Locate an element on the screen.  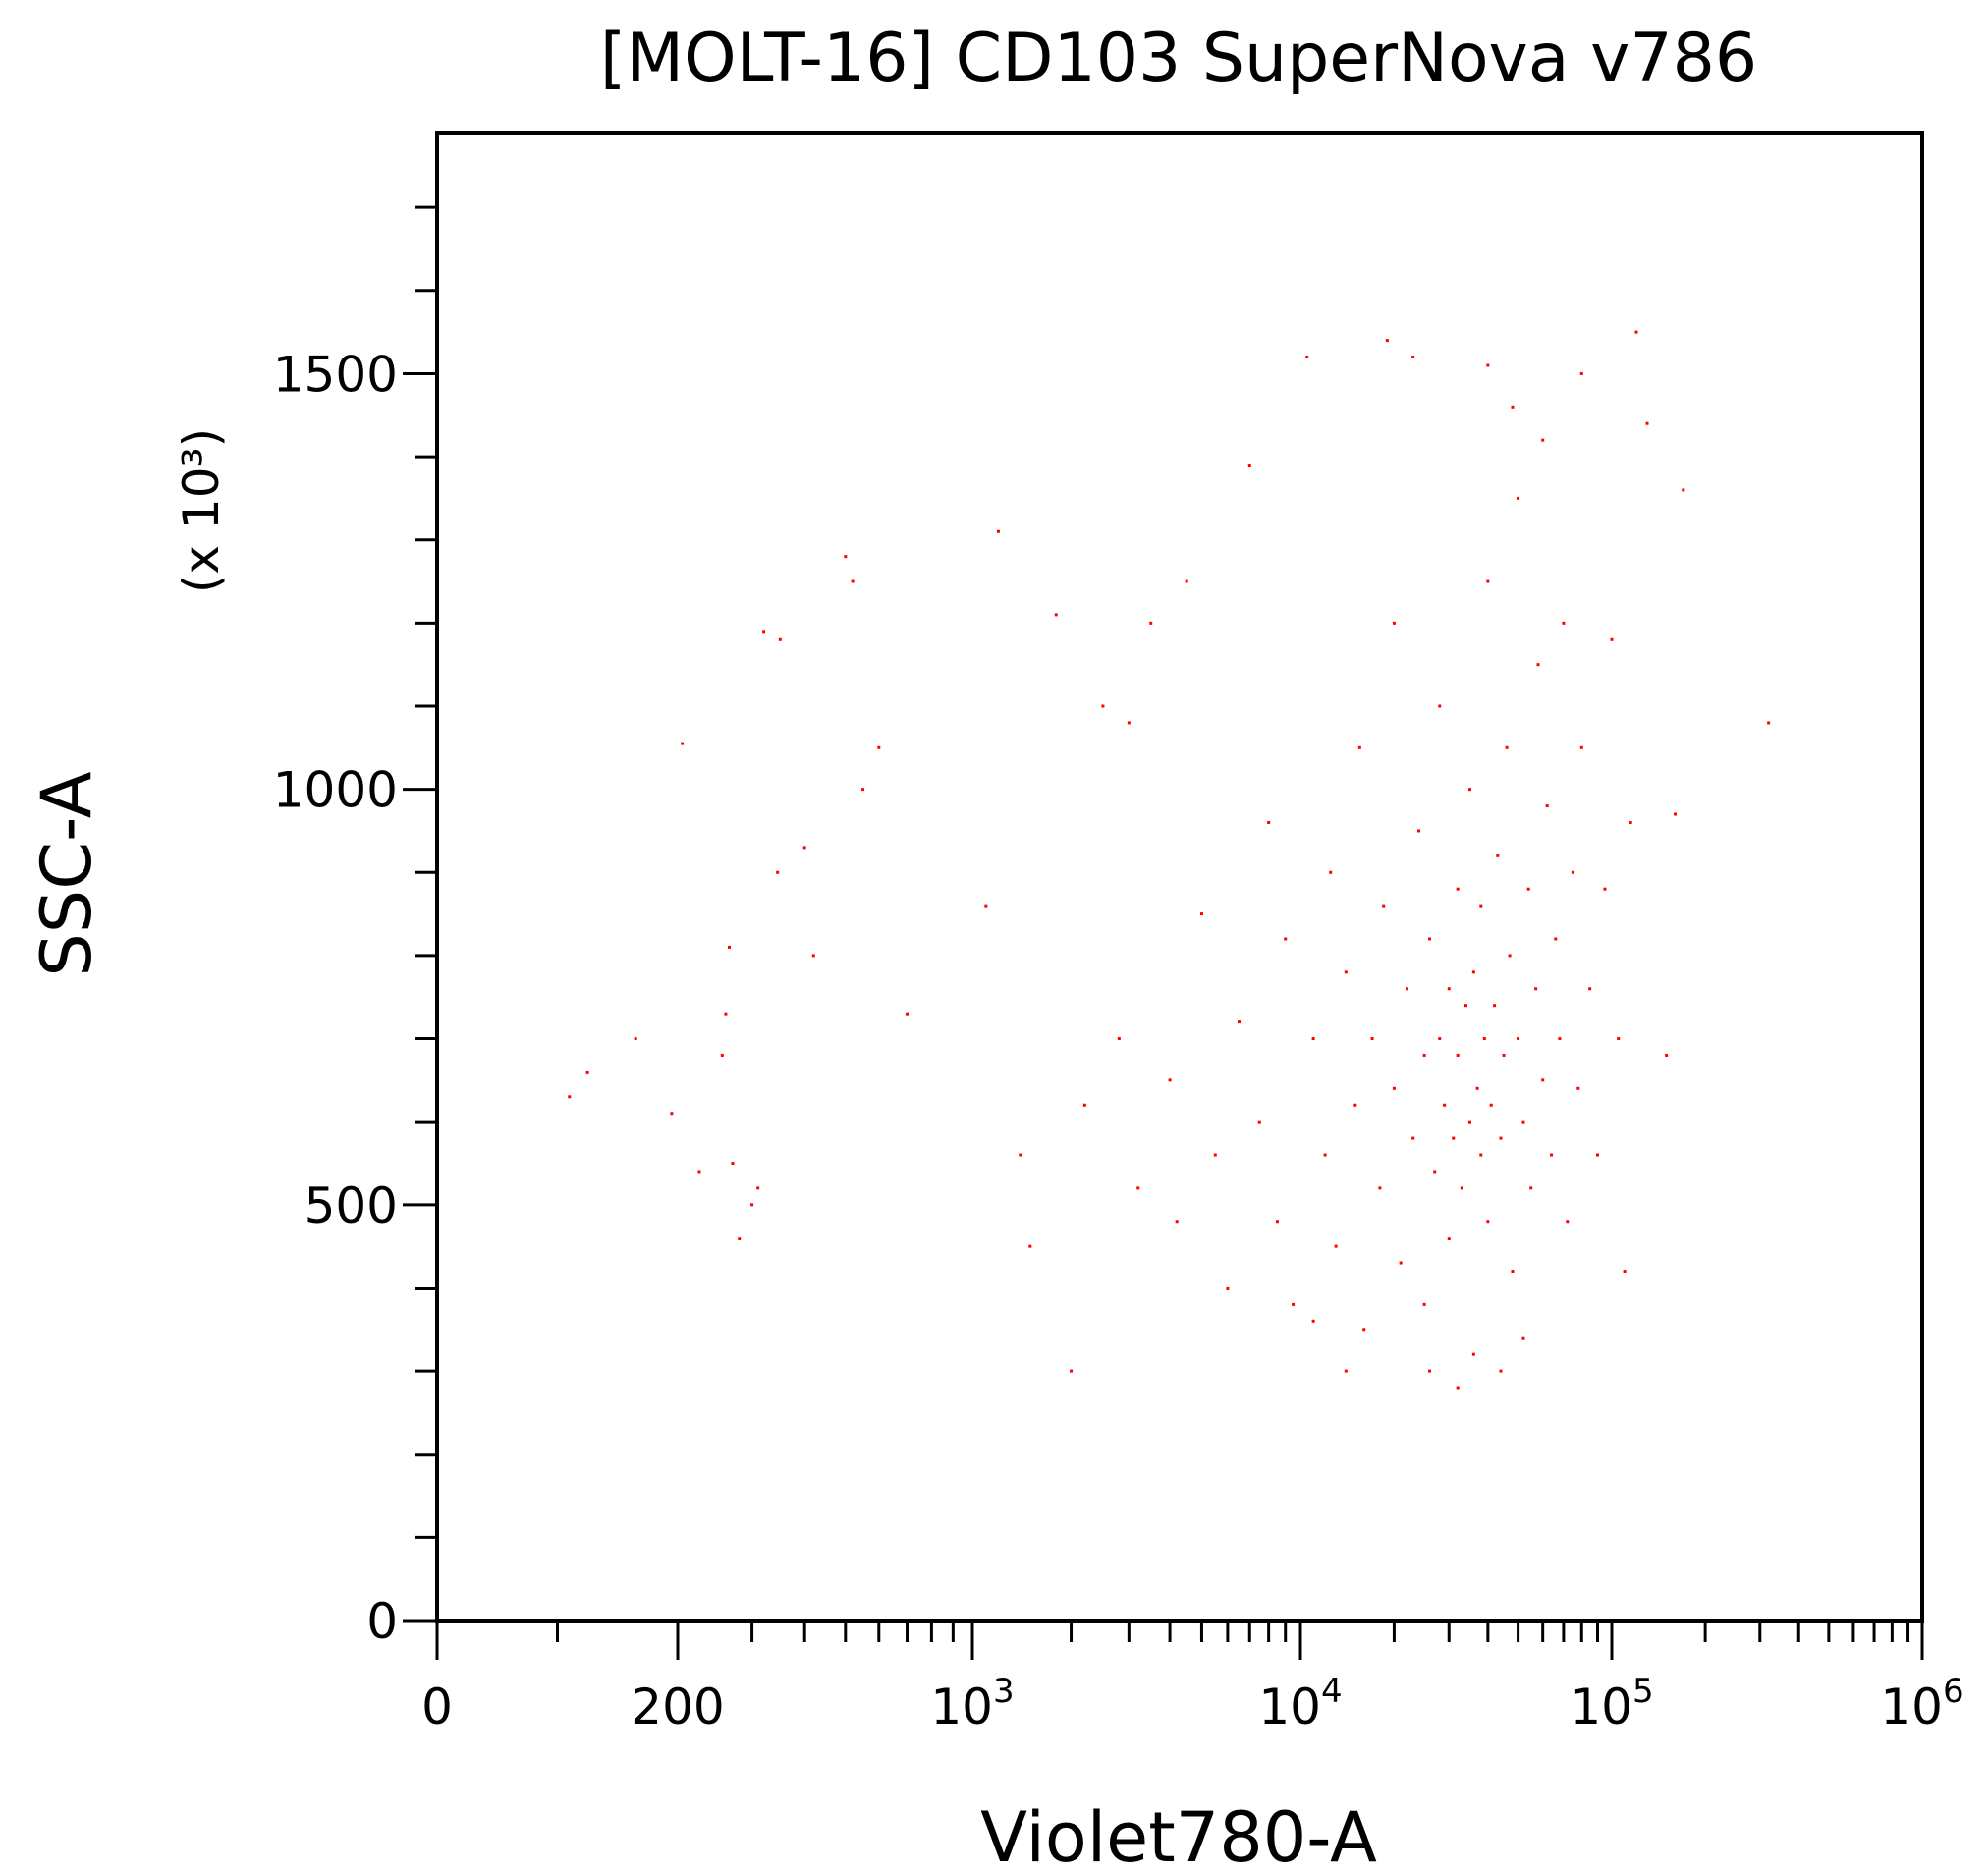
x-tick-label: 200 is located at coordinates (677, 1707).